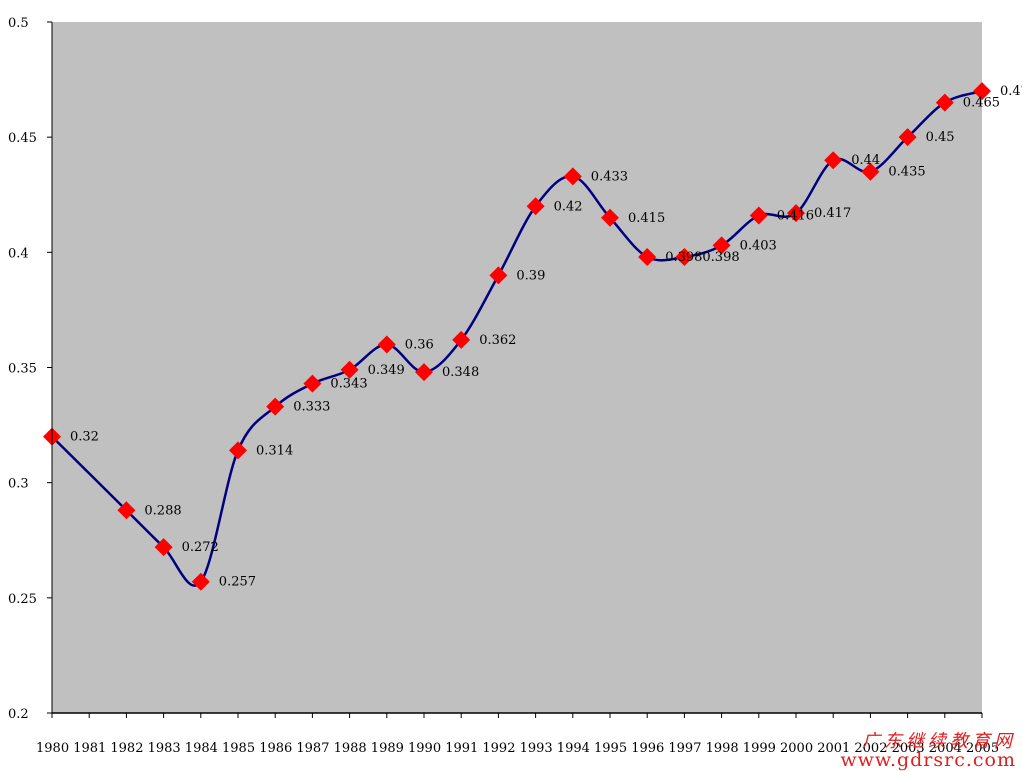  Describe the element at coordinates (573, 748) in the screenshot. I see `x-tick-label: 1994` at that location.